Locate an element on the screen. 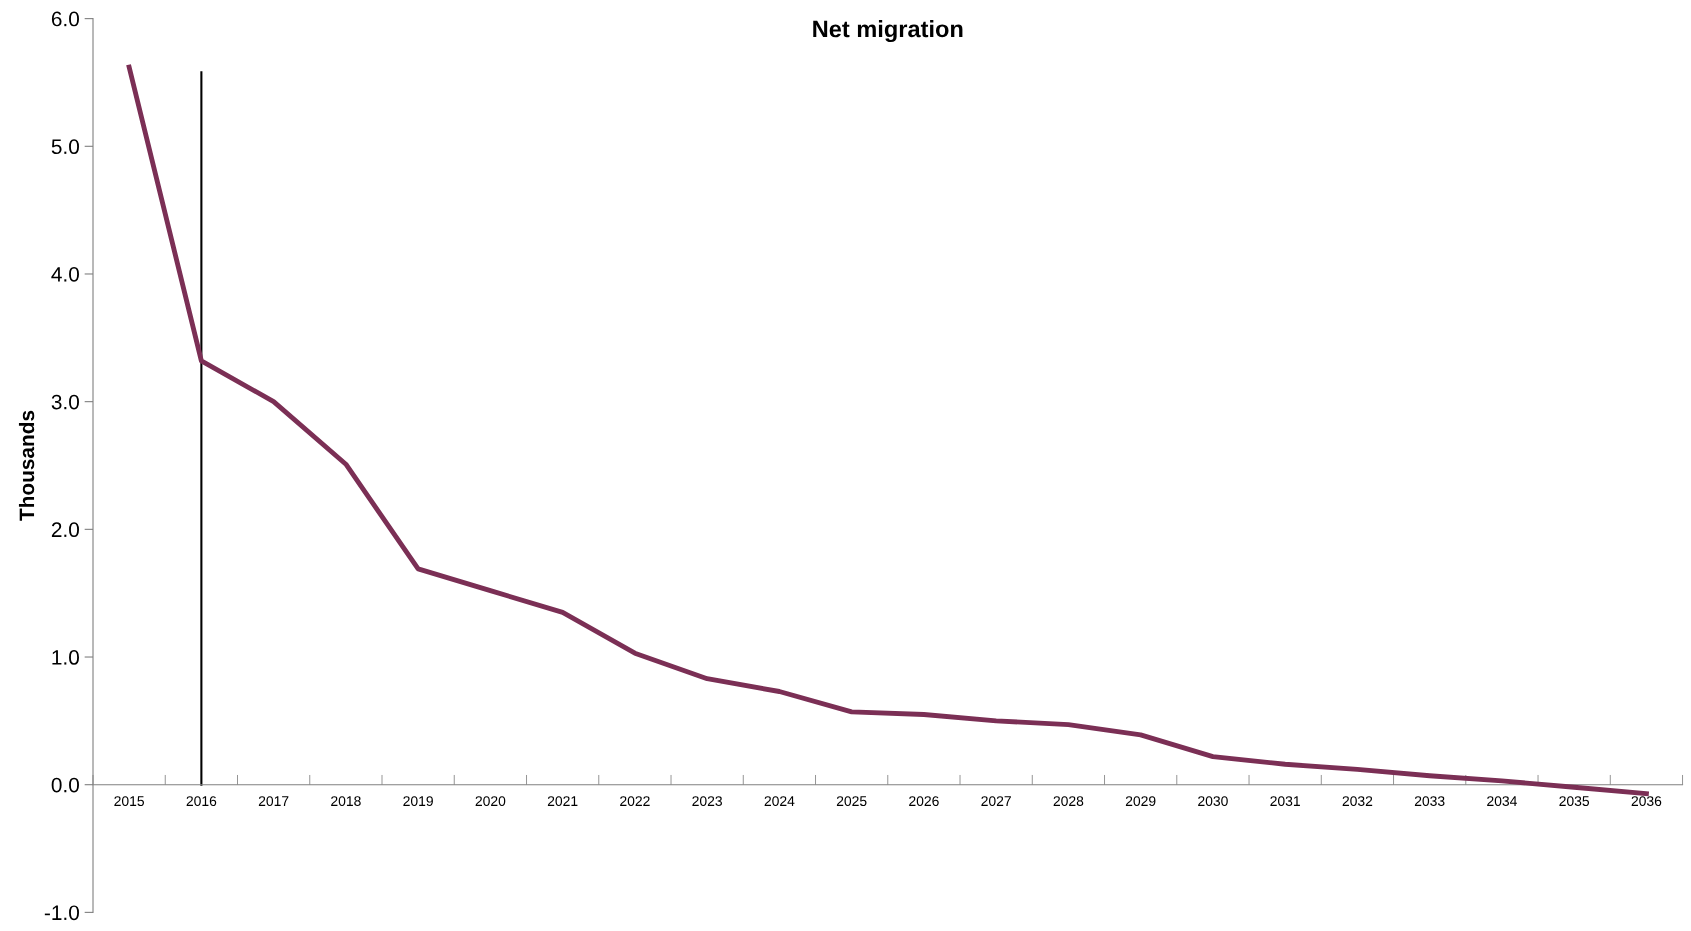 Image resolution: width=1691 pixels, height=931 pixels. y-tick-label: 6.0 is located at coordinates (65, 19).